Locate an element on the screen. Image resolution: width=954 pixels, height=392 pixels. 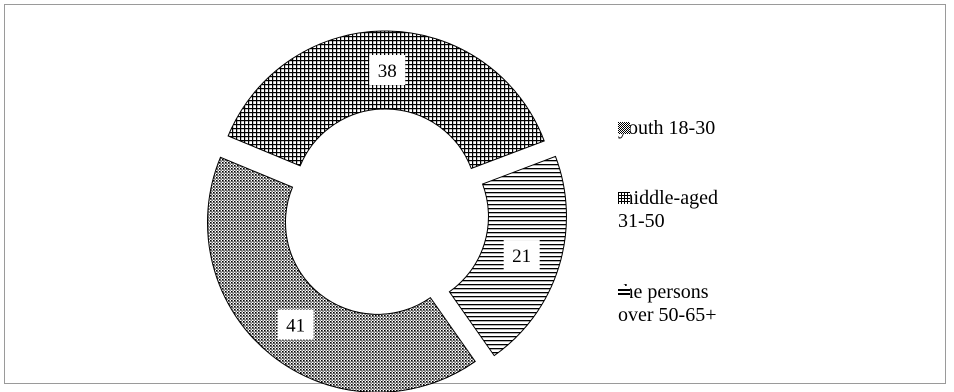
legend-label: youth 18-30 is located at coordinates (667, 128).